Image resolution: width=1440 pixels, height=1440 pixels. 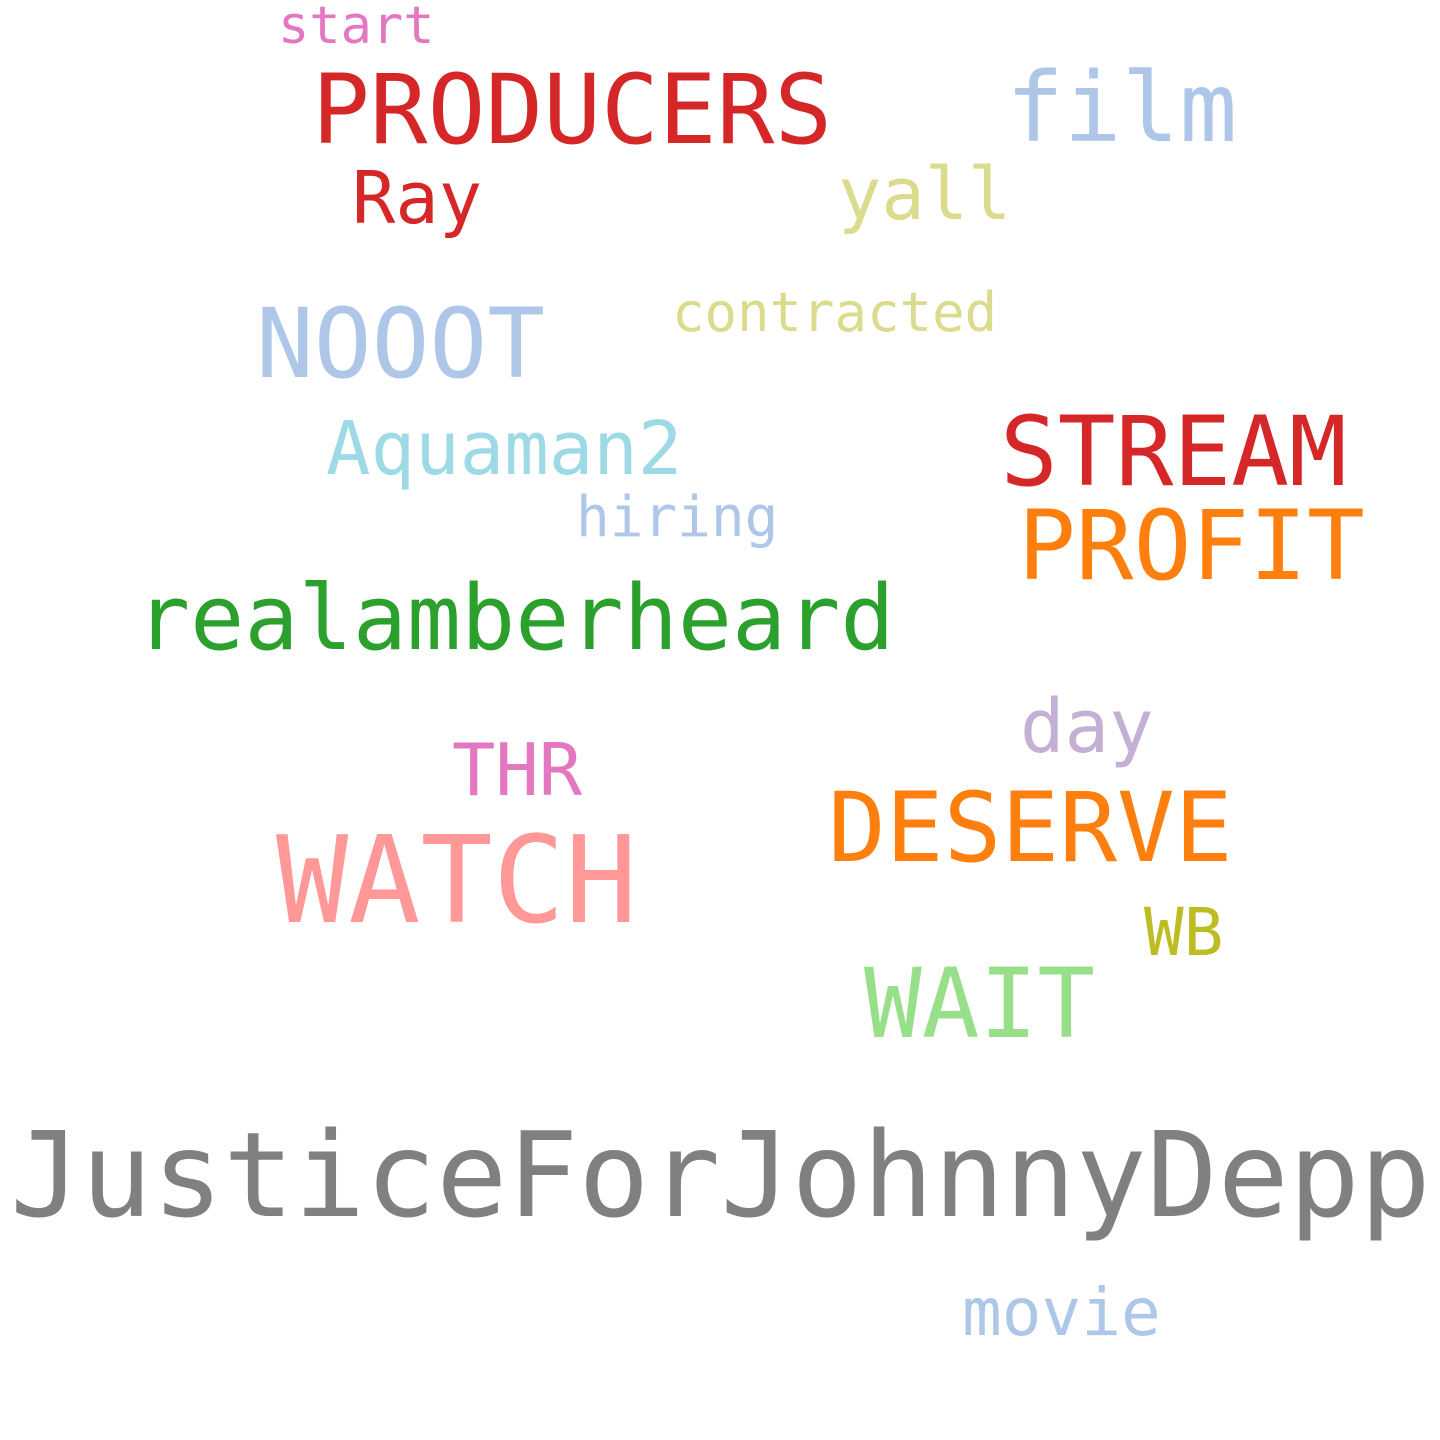 What do you see at coordinates (1030, 828) in the screenshot?
I see `word-deserve: DESERVE` at bounding box center [1030, 828].